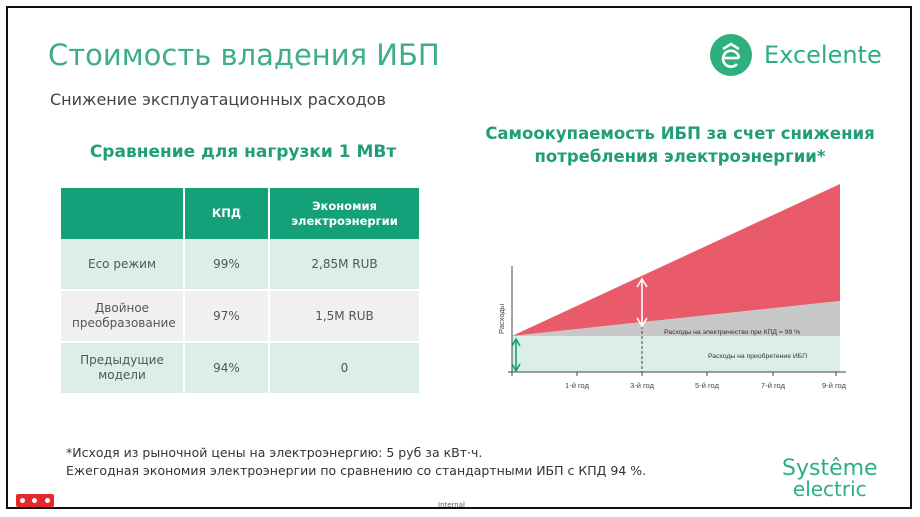  What do you see at coordinates (123, 316) in the screenshot?
I see `cell-mode: Двойное преобразование` at bounding box center [123, 316].